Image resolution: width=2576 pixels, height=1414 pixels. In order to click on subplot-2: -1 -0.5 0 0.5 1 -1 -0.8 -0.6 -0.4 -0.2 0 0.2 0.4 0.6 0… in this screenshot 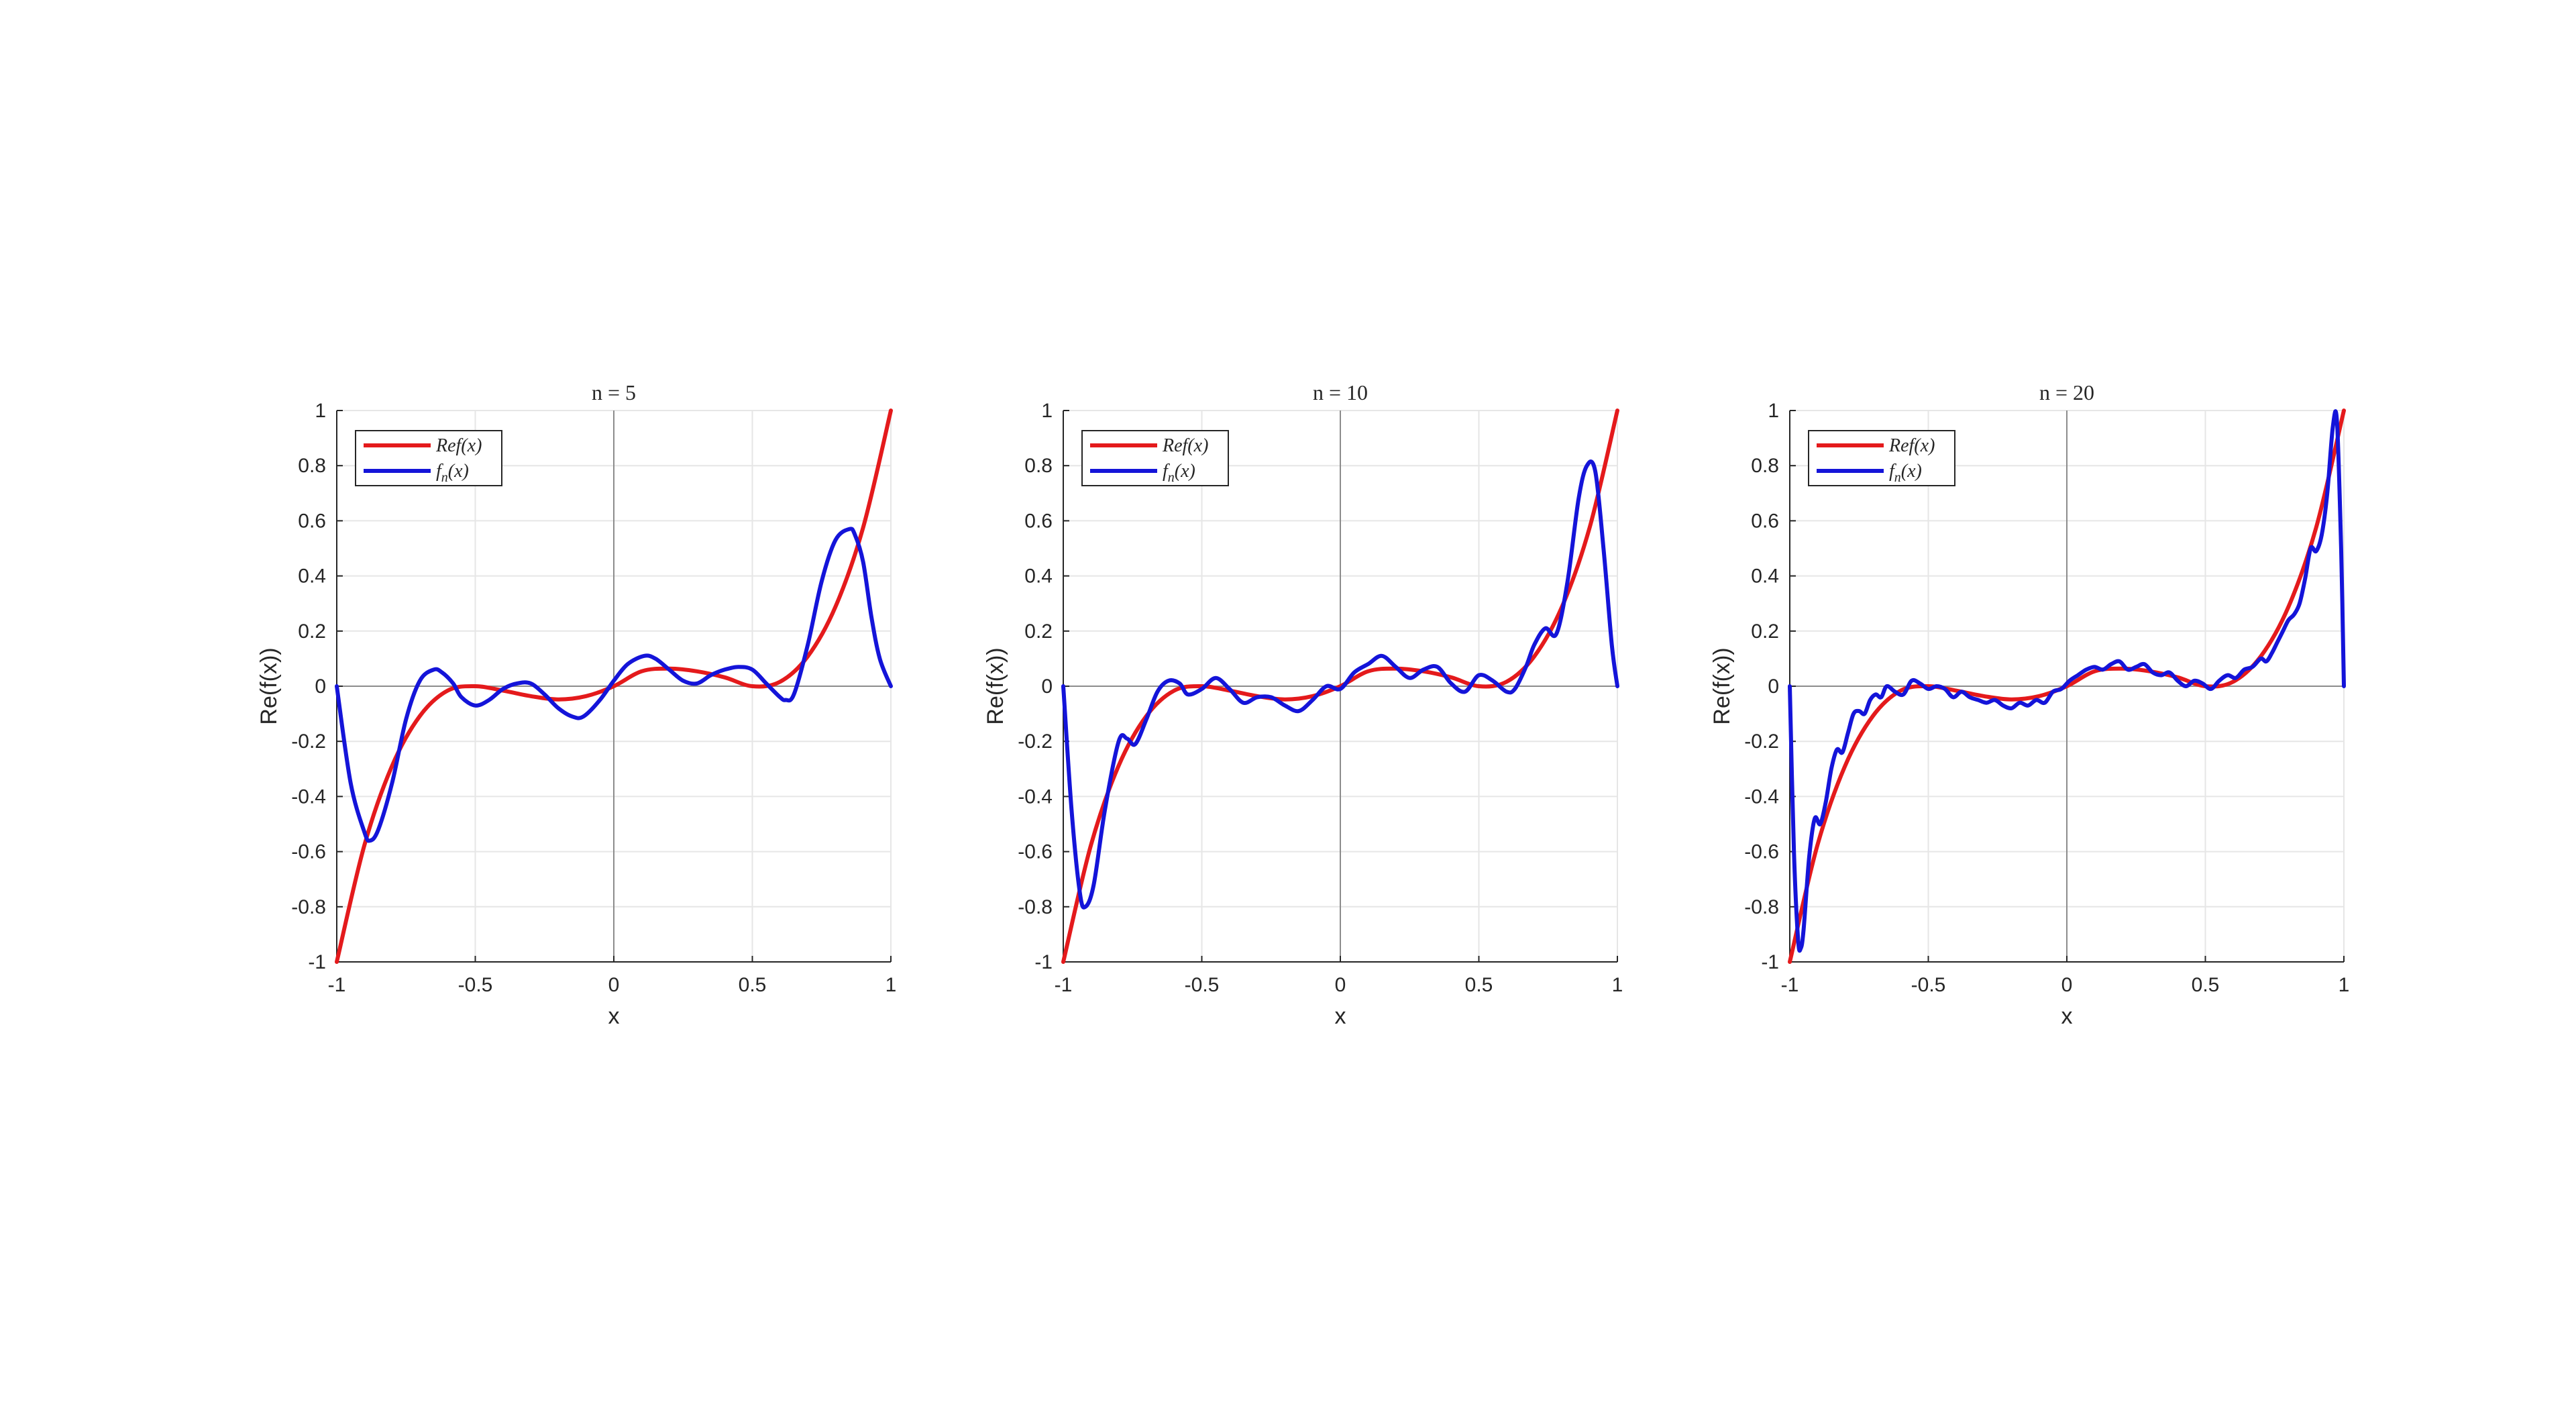, I will do `click(1303, 704)`.